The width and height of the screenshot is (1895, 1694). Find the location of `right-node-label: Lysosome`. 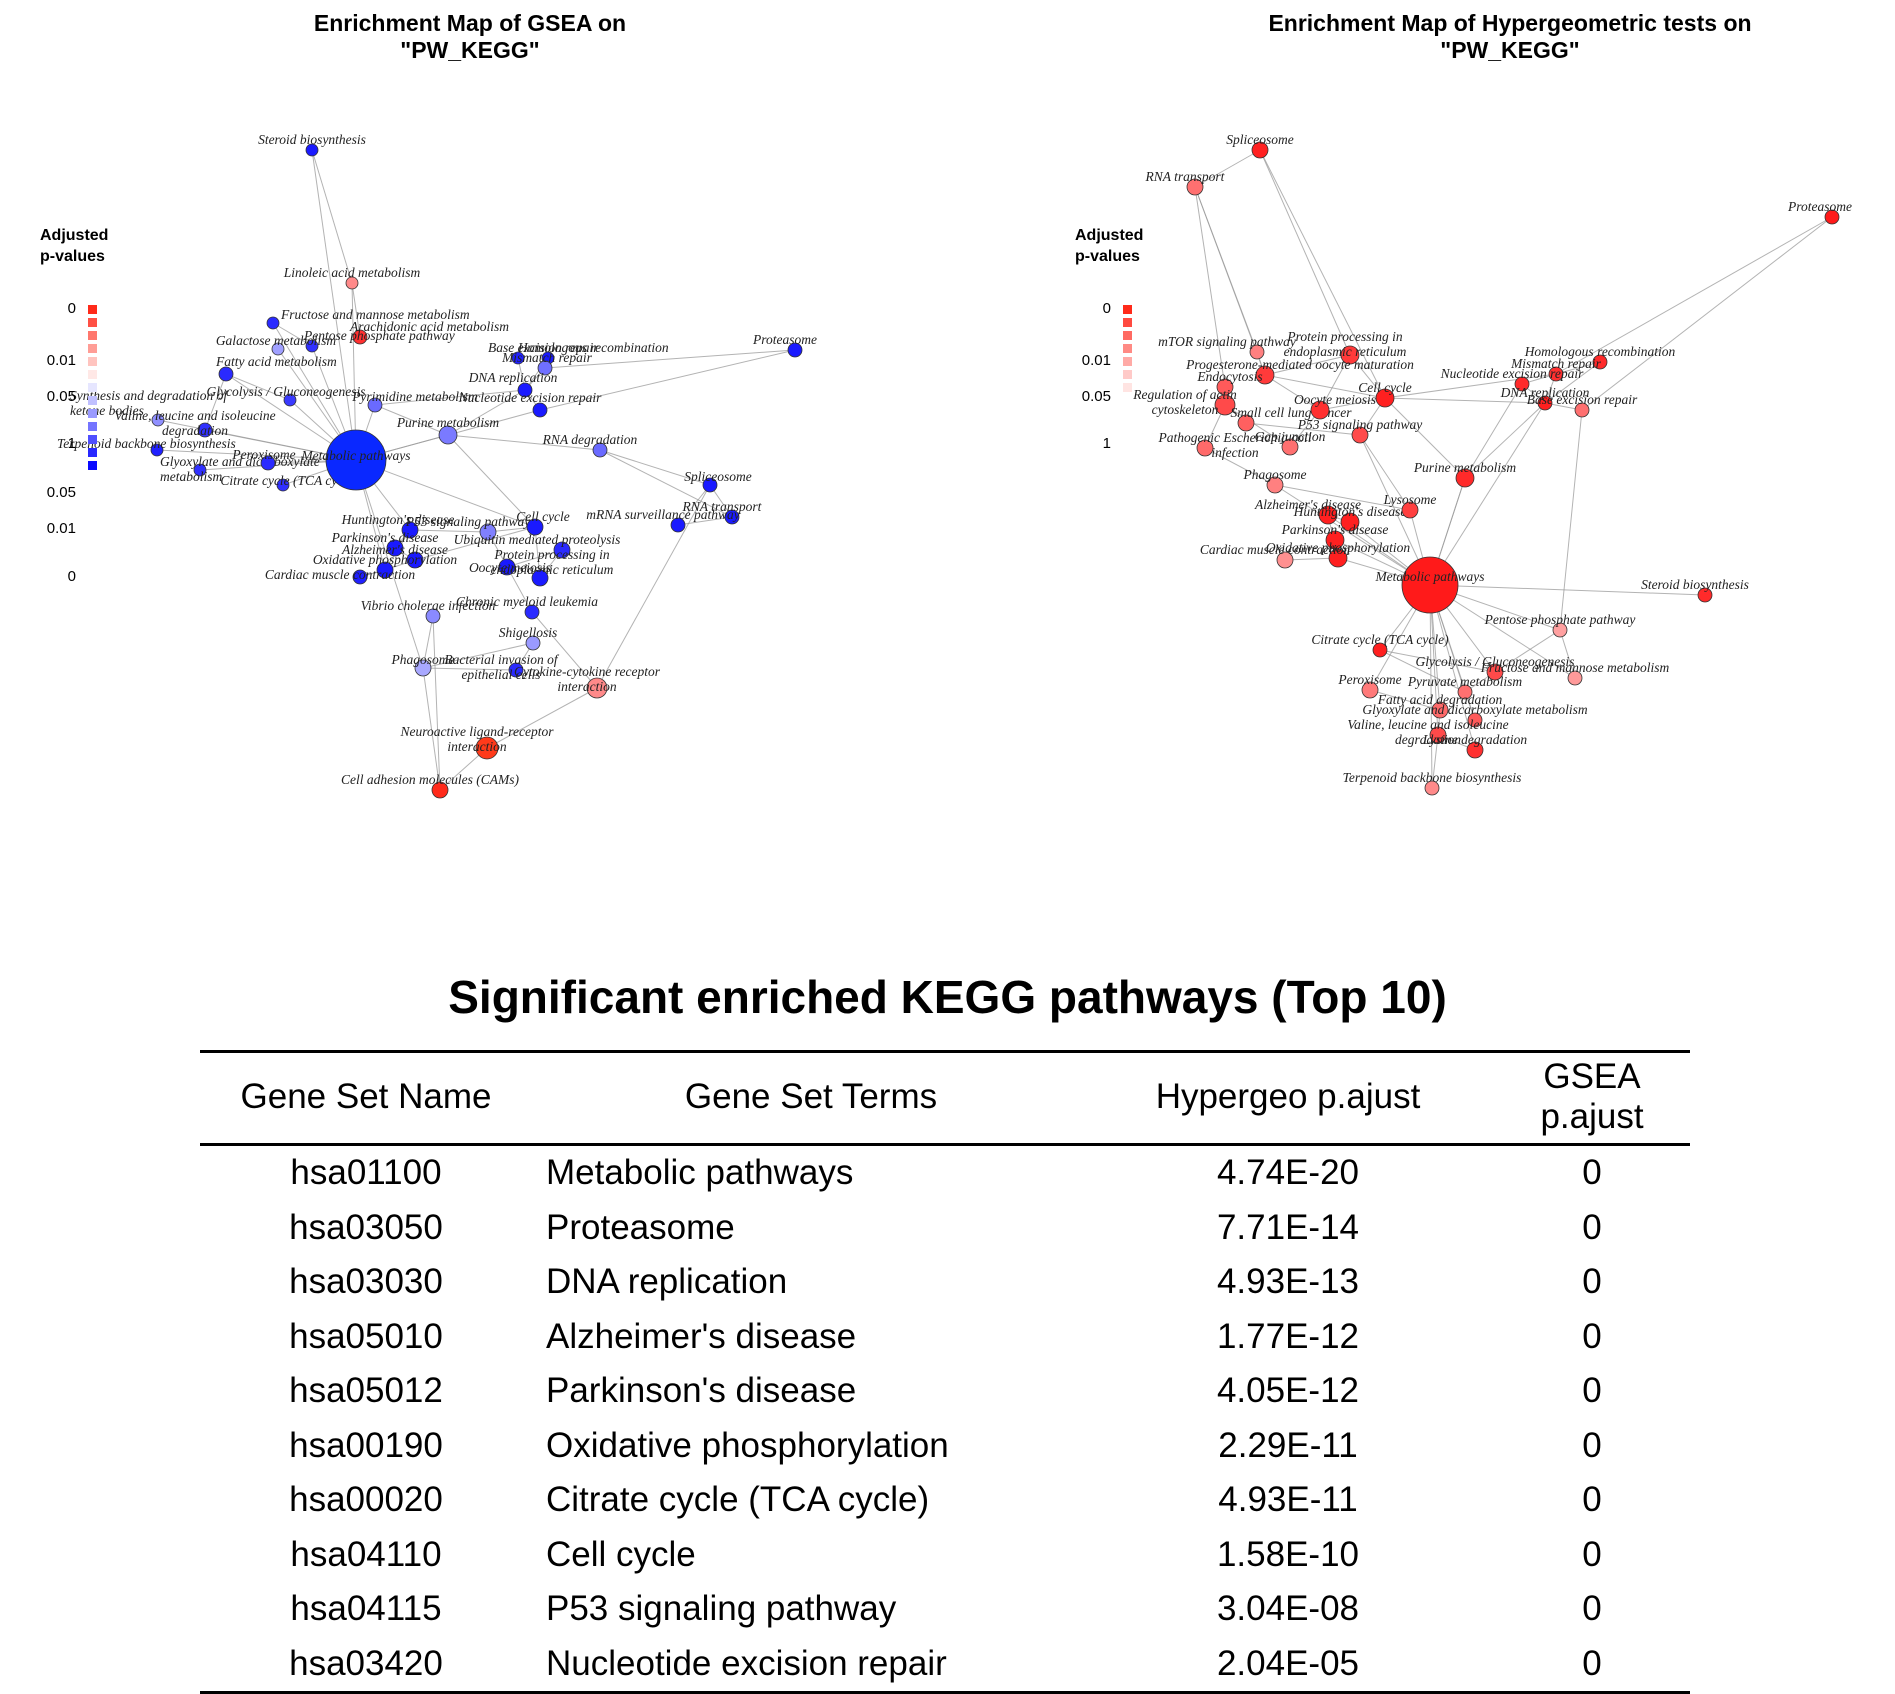

right-node-label: Lysosome is located at coordinates (1410, 499).